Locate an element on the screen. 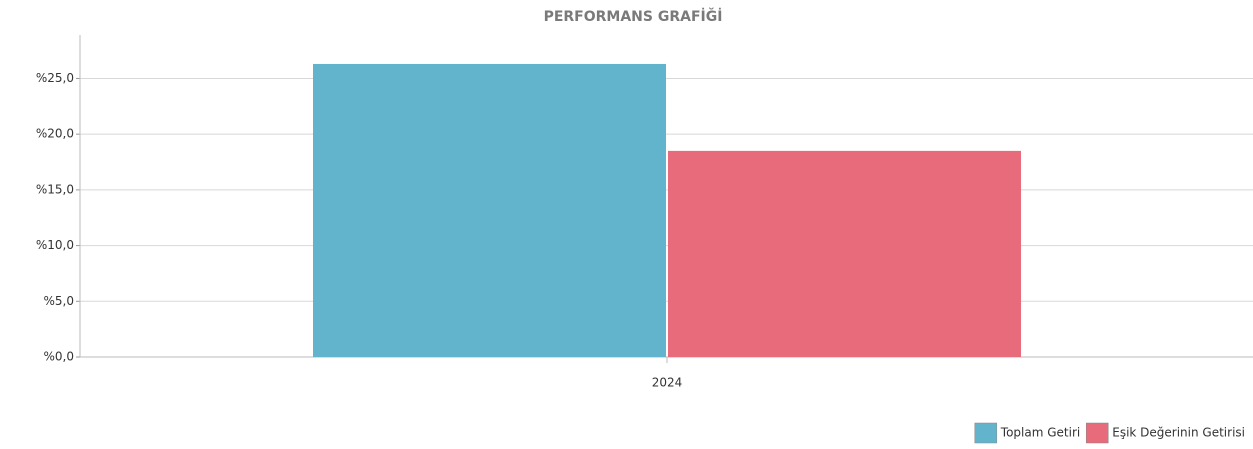 The width and height of the screenshot is (1253, 449). y-tick-label: %10,0 is located at coordinates (55, 245).